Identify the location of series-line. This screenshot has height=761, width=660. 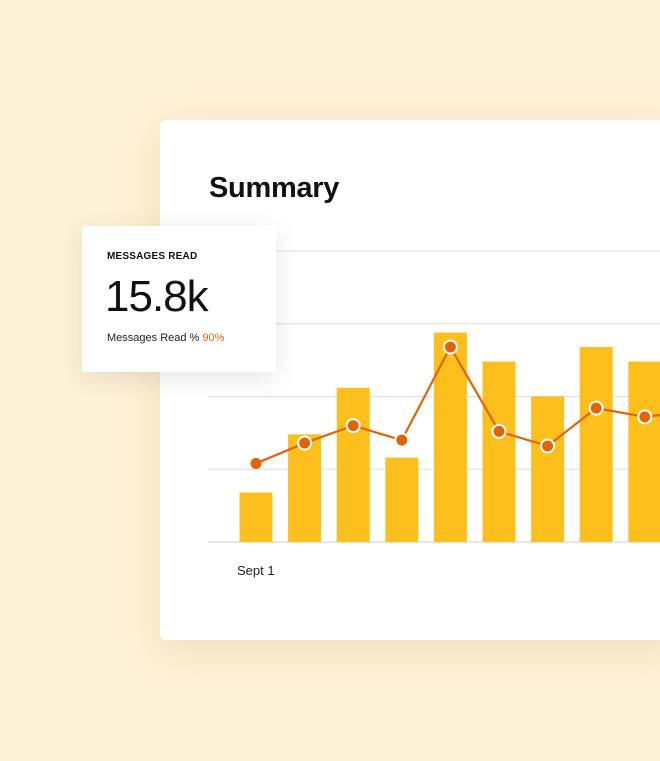
(457, 405).